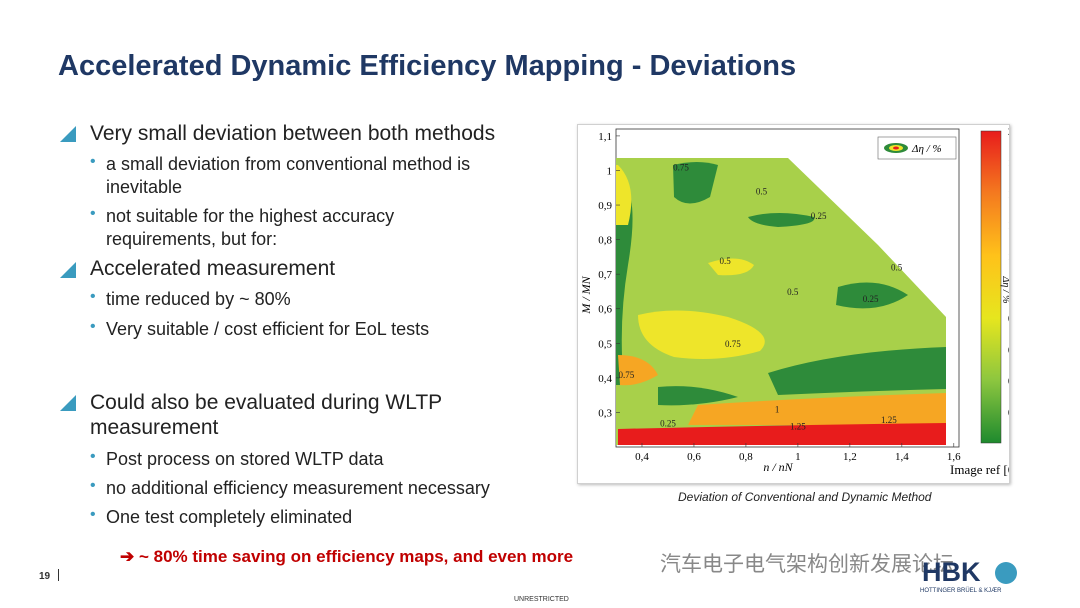  Describe the element at coordinates (642, 457) in the screenshot. I see `x-tick-label: 0,4` at that location.